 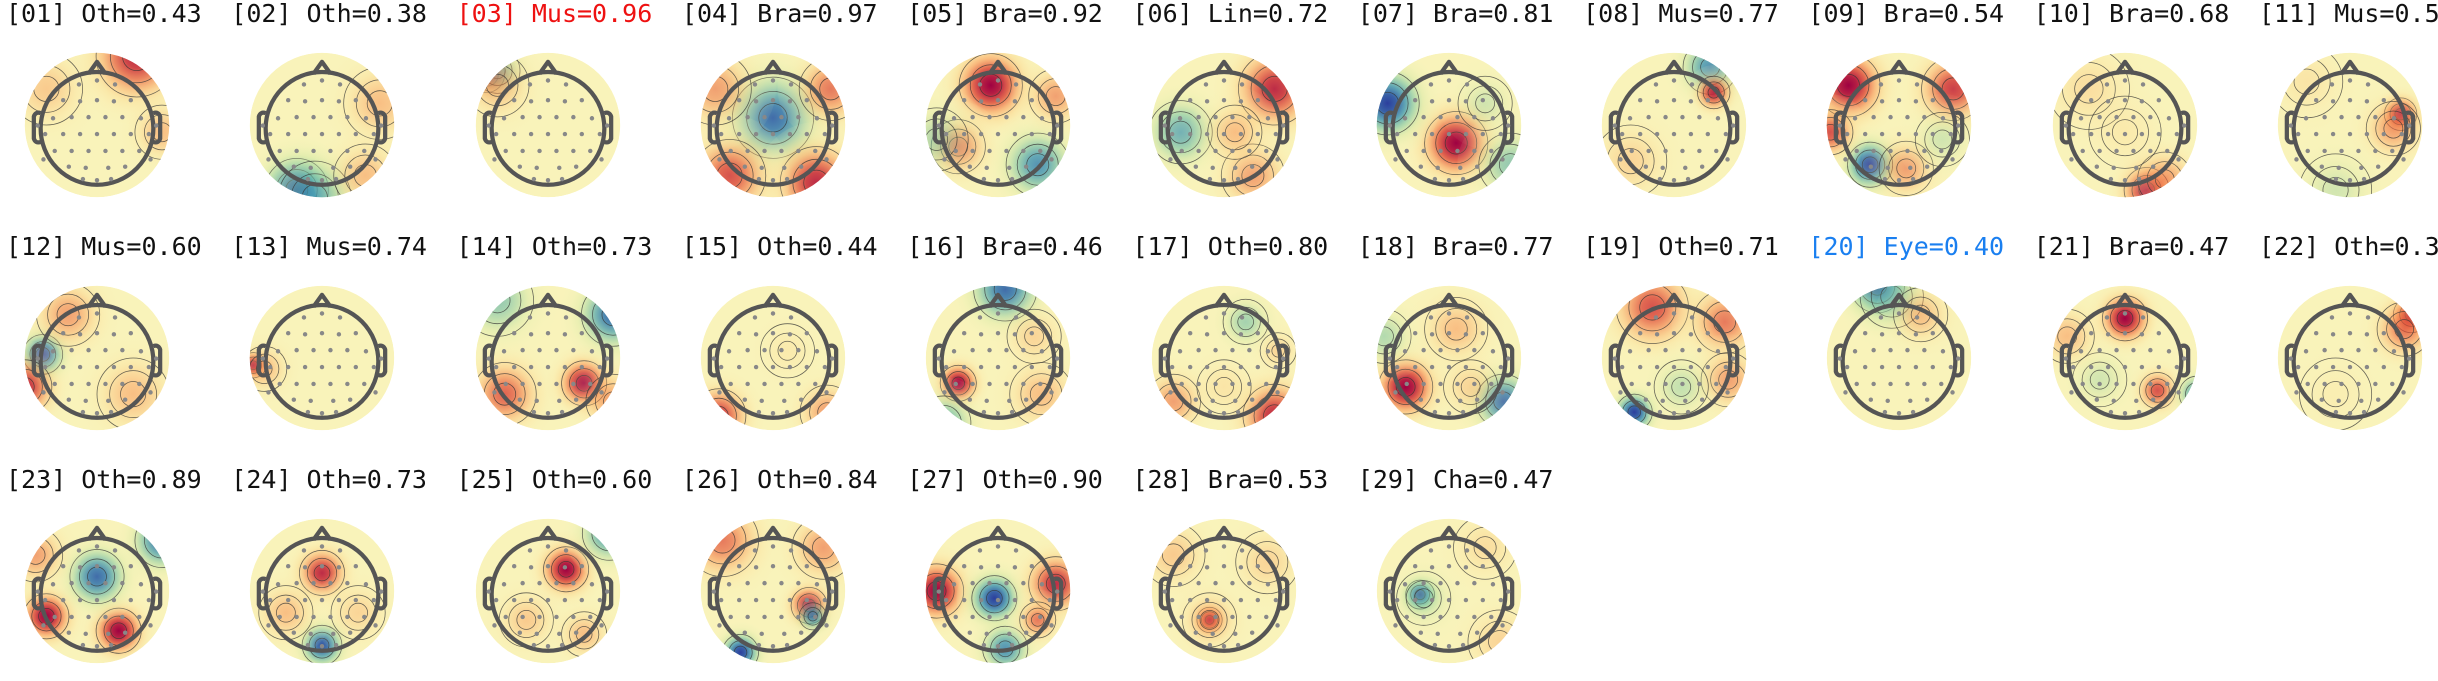 I want to click on scalp-field, so click(x=1449, y=591).